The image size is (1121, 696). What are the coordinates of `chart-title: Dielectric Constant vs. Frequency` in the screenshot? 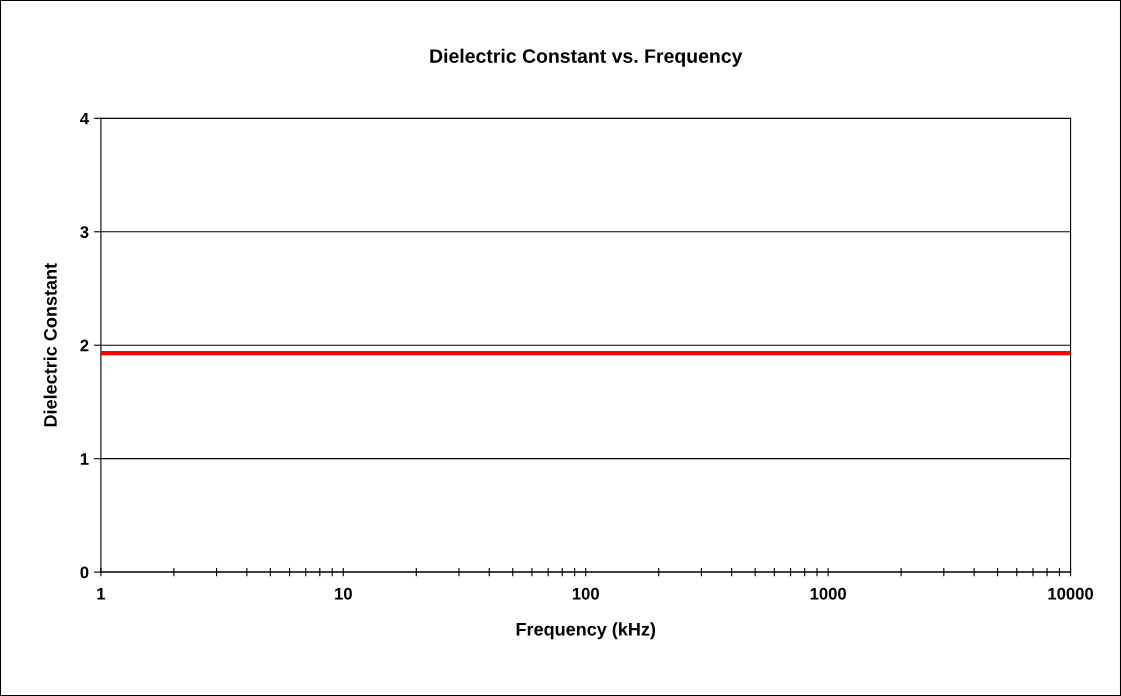 It's located at (586, 57).